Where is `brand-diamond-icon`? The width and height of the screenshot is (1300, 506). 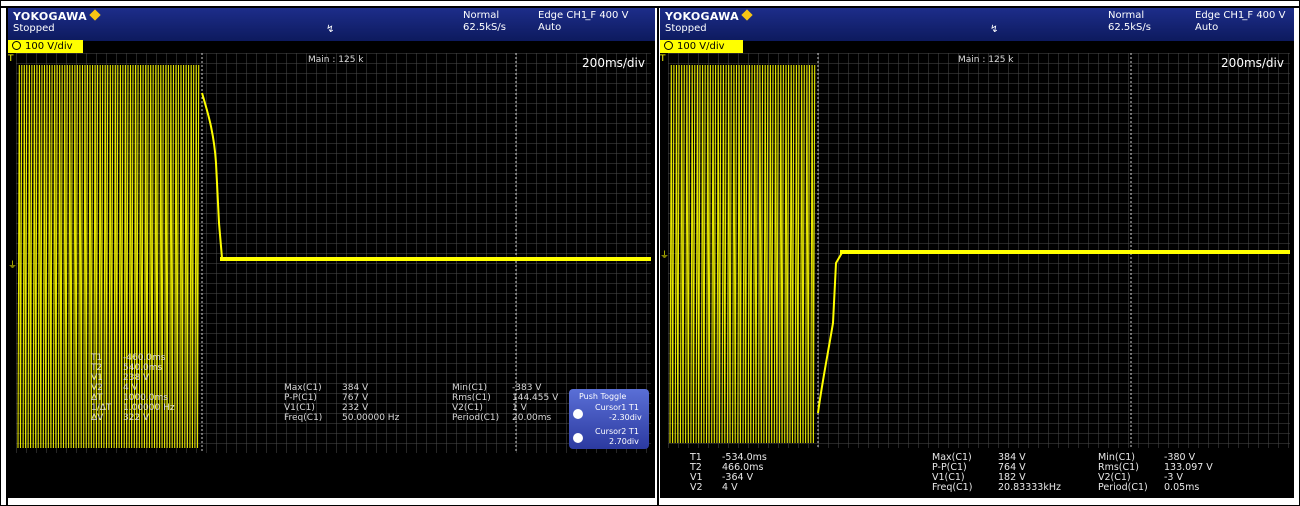 brand-diamond-icon is located at coordinates (95, 15).